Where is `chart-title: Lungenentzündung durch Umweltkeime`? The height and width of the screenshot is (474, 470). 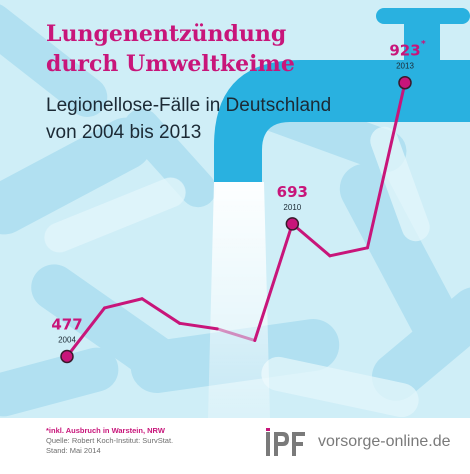 chart-title: Lungenentzündung durch Umweltkeime is located at coordinates (170, 49).